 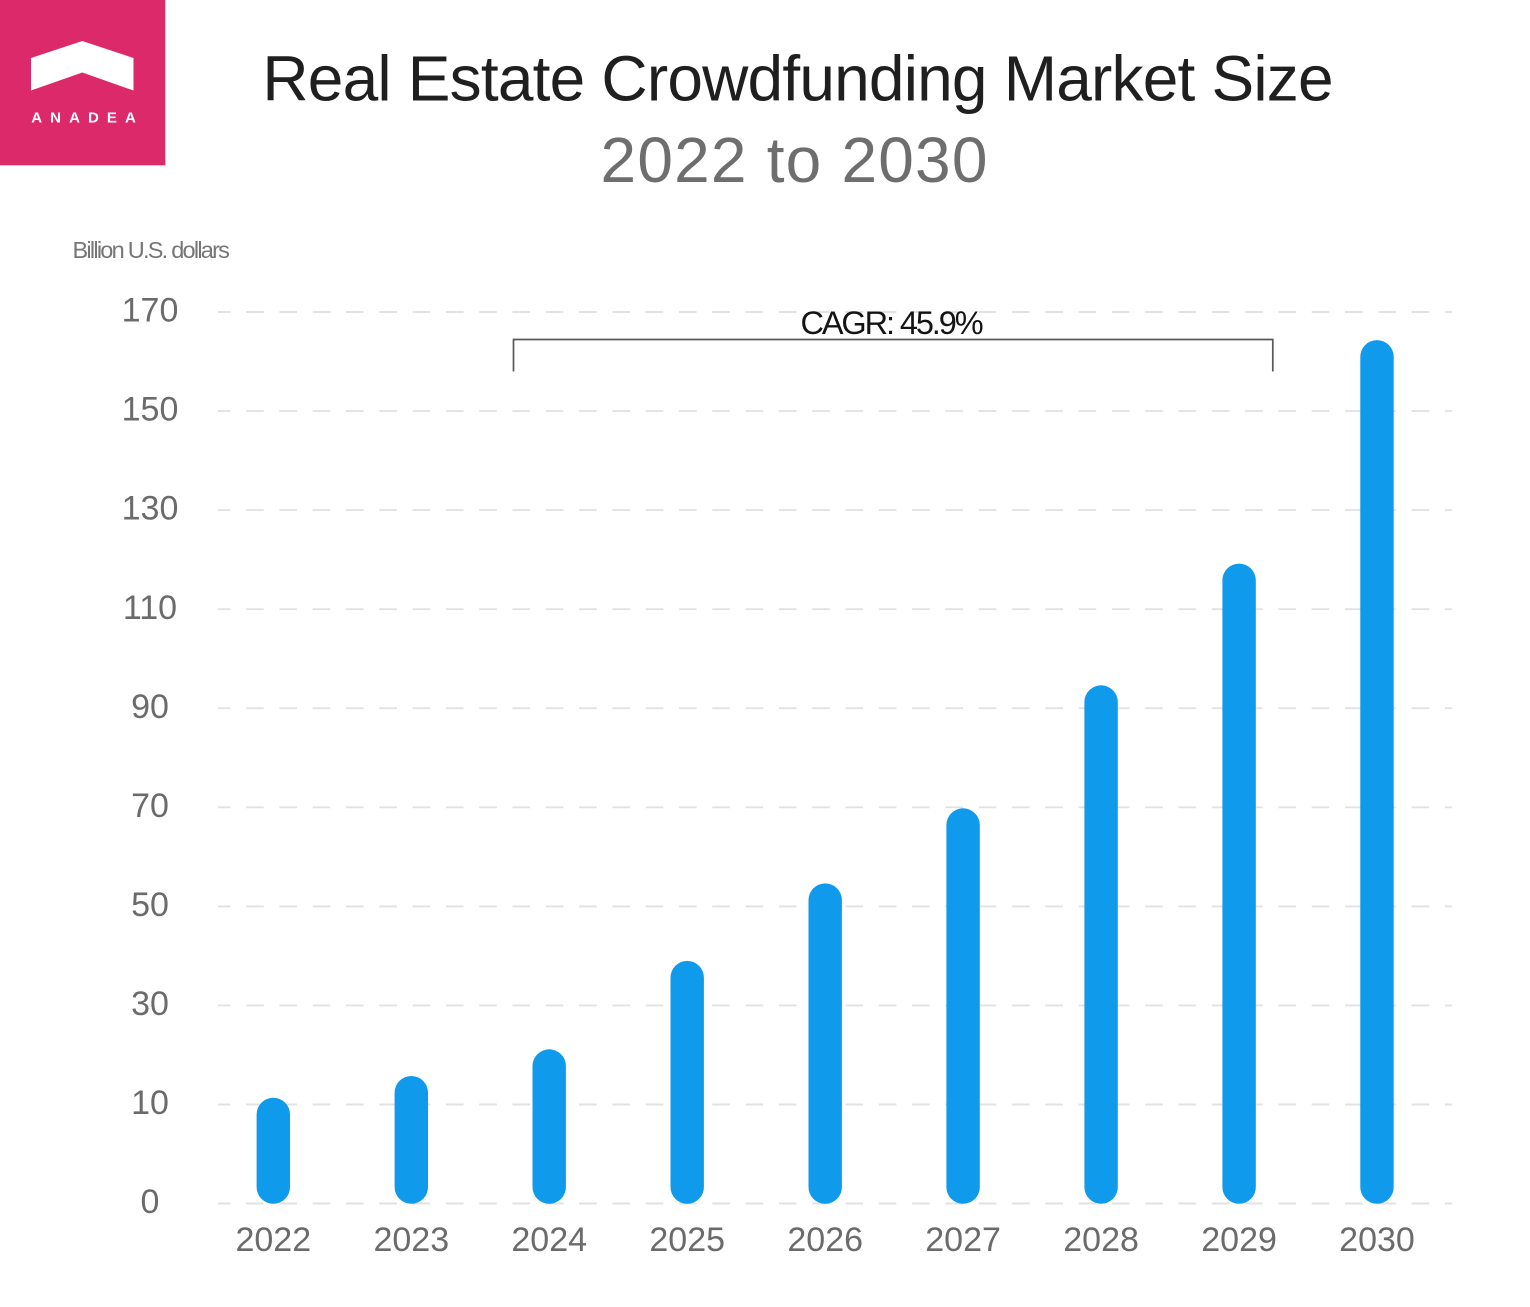 I want to click on svg-text: Billion U.S. dollars, so click(x=151, y=250).